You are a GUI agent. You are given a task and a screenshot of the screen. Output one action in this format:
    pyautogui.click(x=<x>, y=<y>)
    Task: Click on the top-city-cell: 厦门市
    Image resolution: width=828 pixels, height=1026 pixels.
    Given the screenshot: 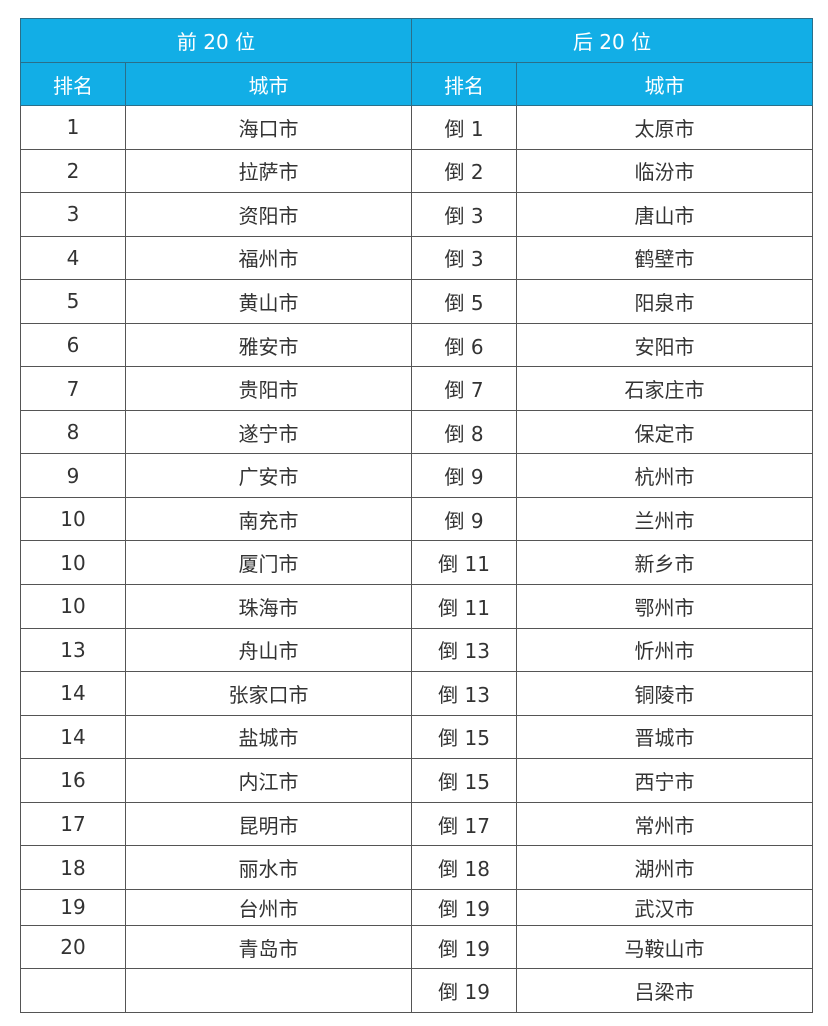 What is the action you would take?
    pyautogui.click(x=268, y=563)
    